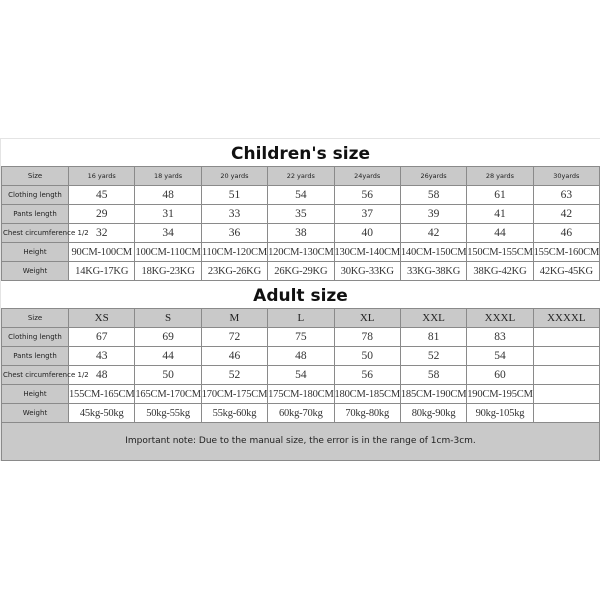 This screenshot has width=600, height=600. Describe the element at coordinates (35, 394) in the screenshot. I see `row-label: Height` at that location.